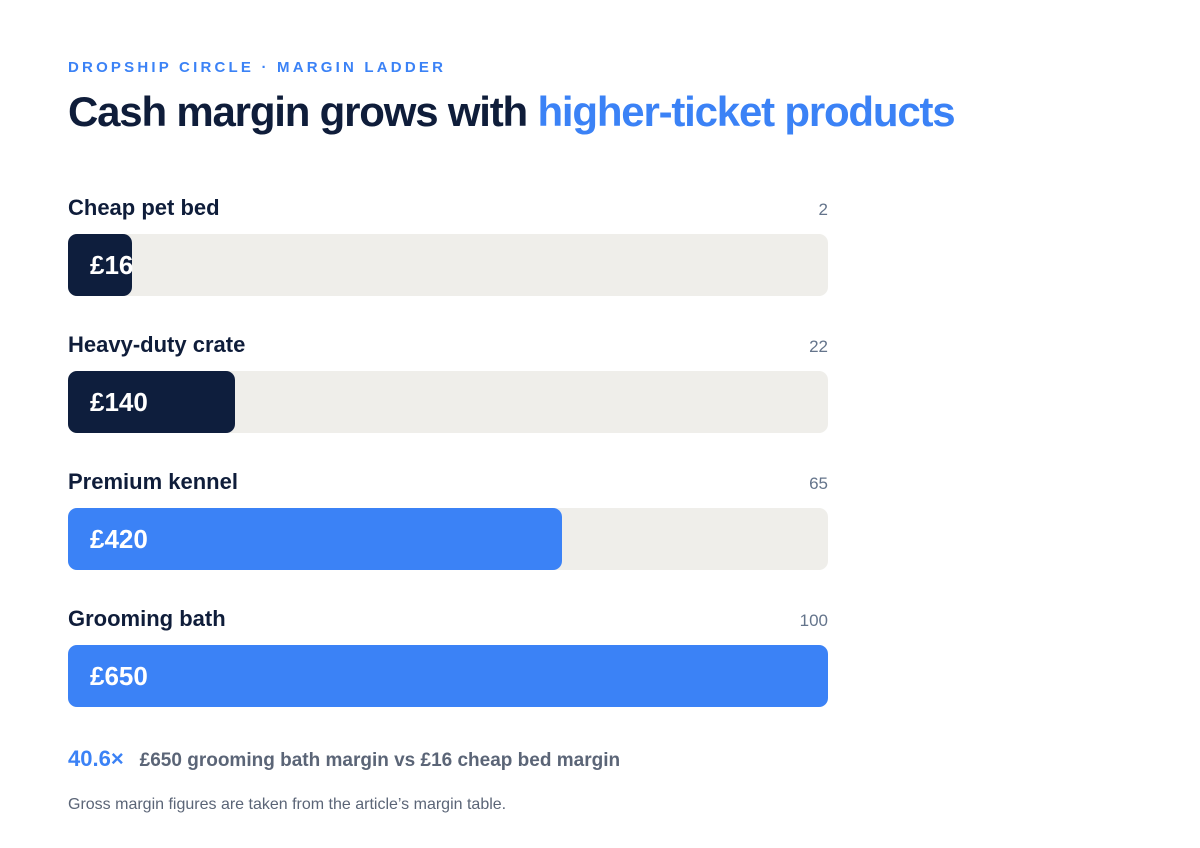  I want to click on bar-value-label: £16, so click(112, 265).